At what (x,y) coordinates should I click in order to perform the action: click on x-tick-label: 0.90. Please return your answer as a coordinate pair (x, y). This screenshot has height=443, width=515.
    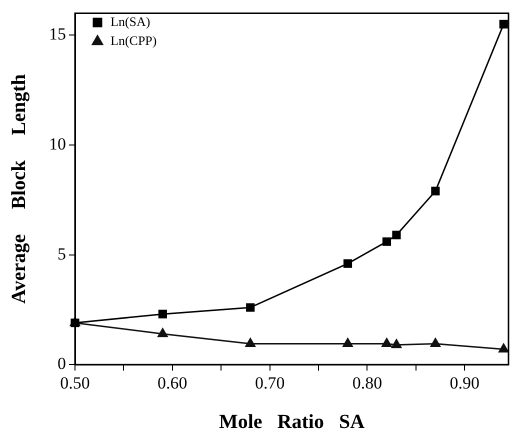
    Looking at the image, I should click on (465, 382).